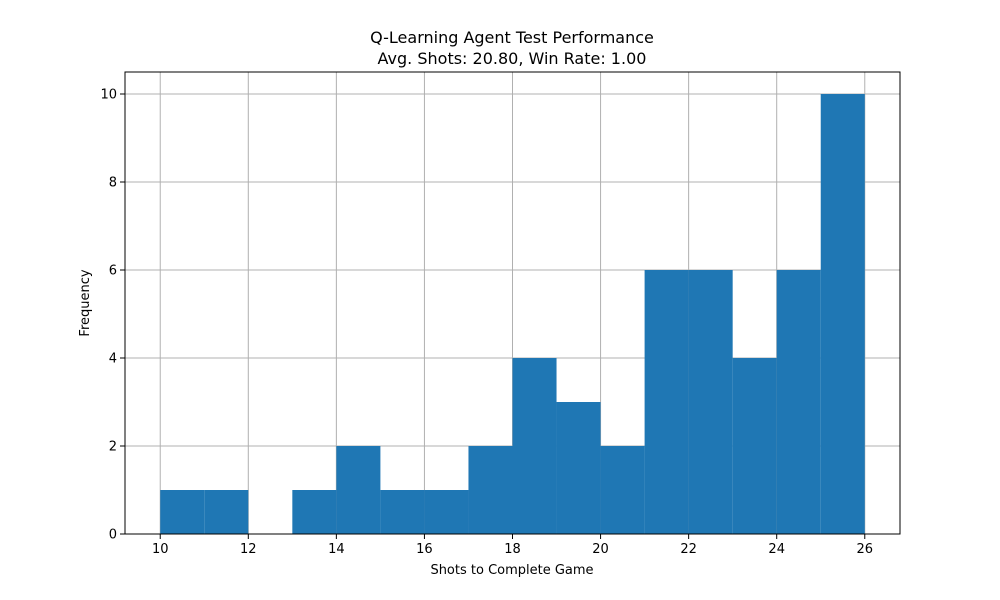 The width and height of the screenshot is (1000, 600). I want to click on y-axis-ticks: 0 2 4 6 8 10, so click(112, 315).